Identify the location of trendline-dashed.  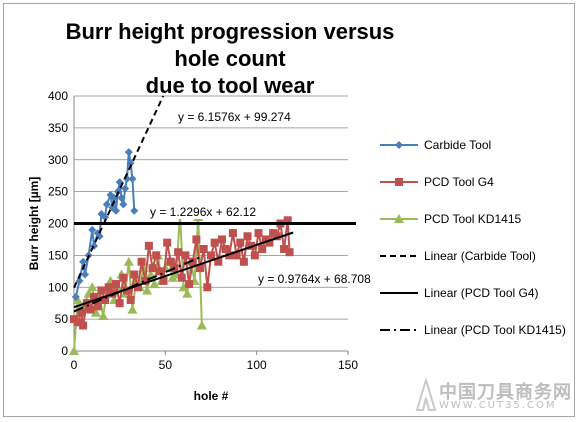
(119, 192).